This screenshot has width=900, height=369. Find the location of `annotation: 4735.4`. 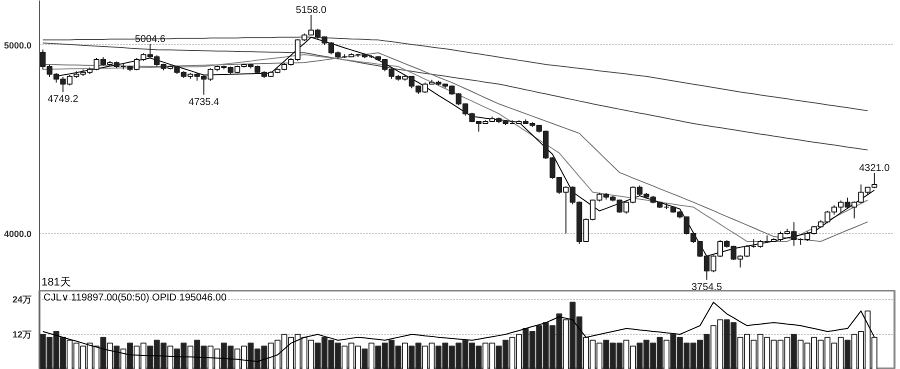

annotation: 4735.4 is located at coordinates (204, 102).